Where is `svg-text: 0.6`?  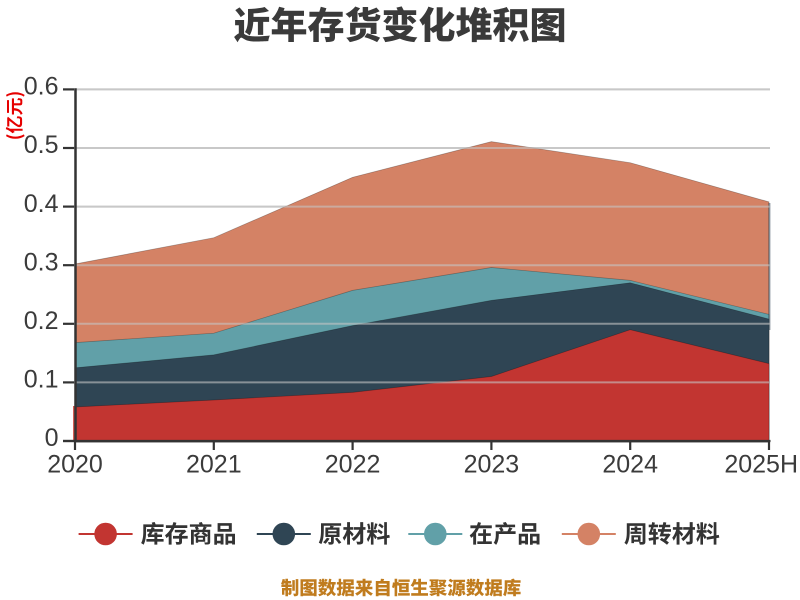 svg-text: 0.6 is located at coordinates (41, 87).